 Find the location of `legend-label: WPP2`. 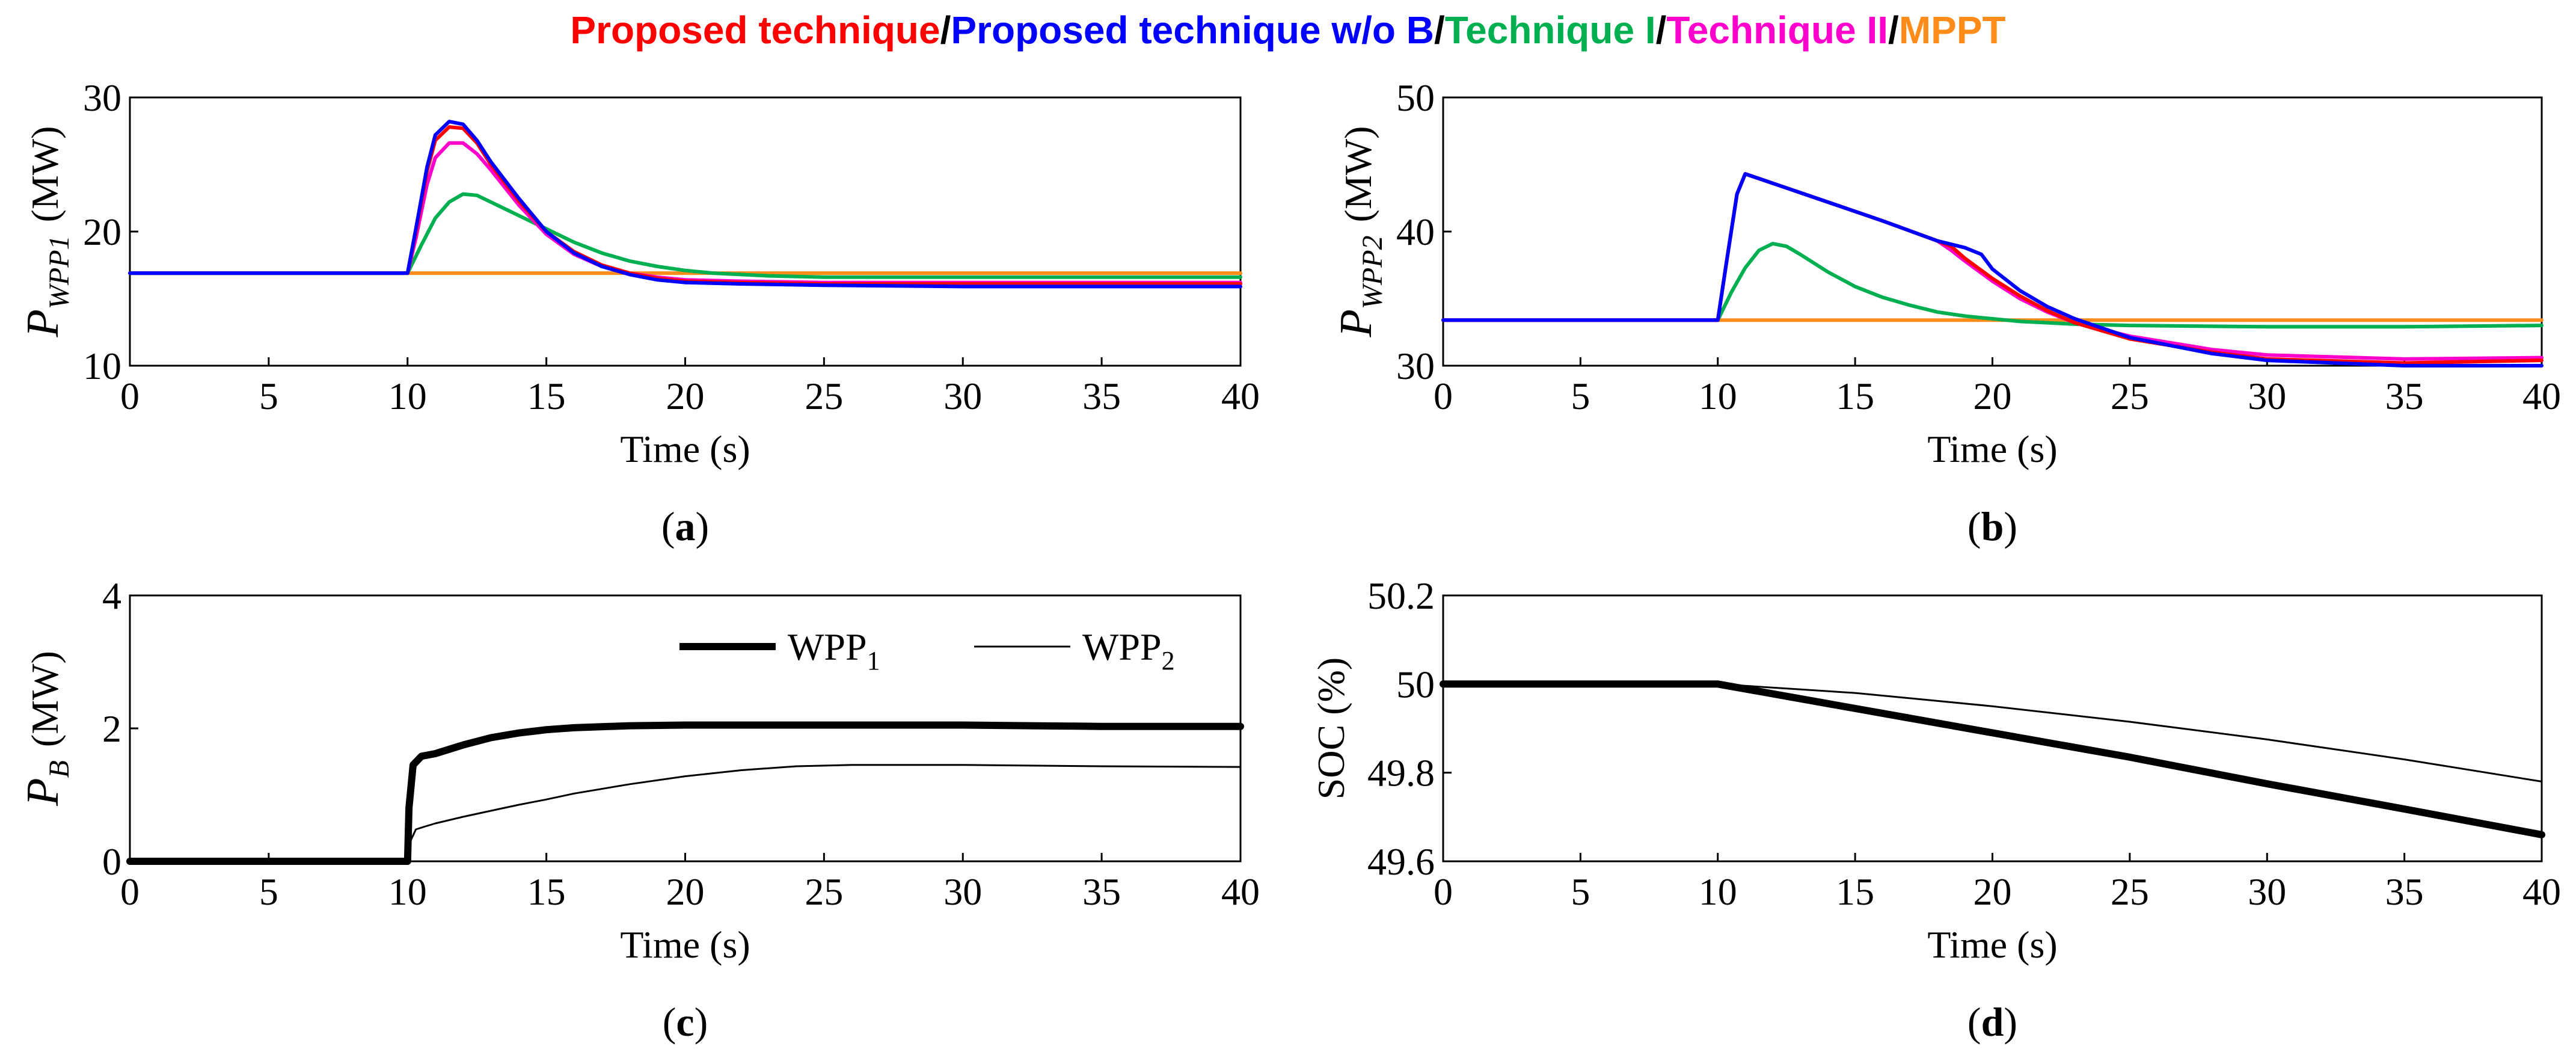

legend-label: WPP2 is located at coordinates (1128, 650).